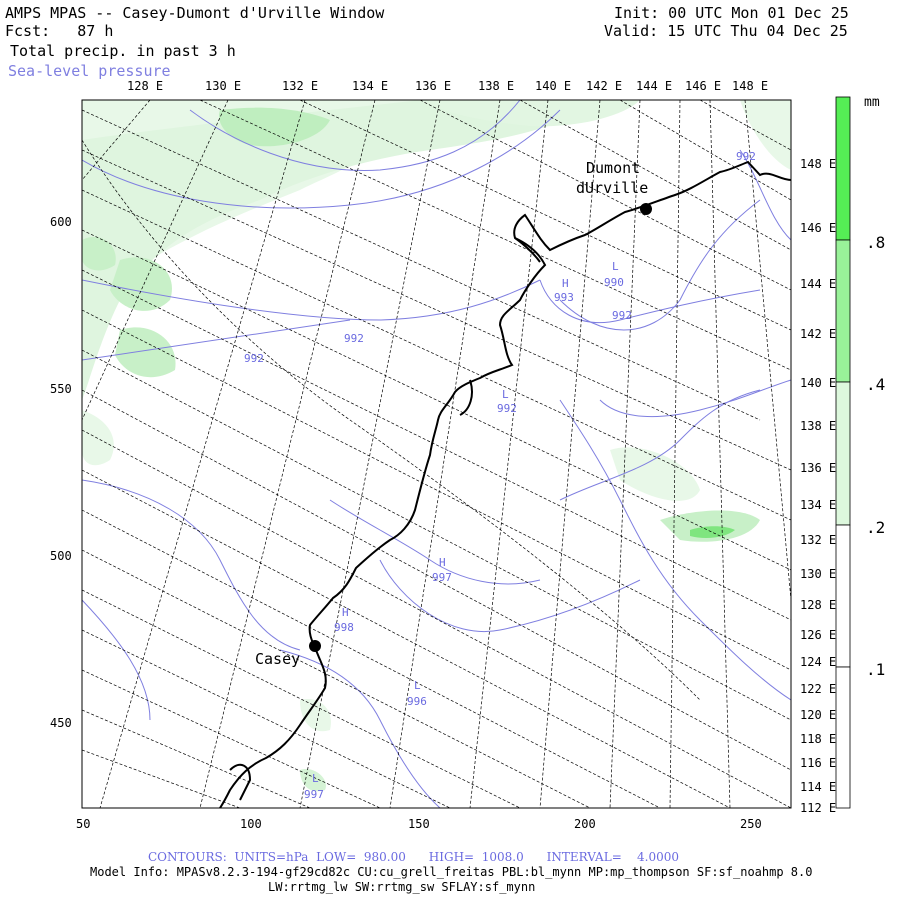 The height and width of the screenshot is (900, 900). What do you see at coordinates (61, 472) in the screenshot?
I see `y-axis-ticks: 600 550 500 450` at bounding box center [61, 472].